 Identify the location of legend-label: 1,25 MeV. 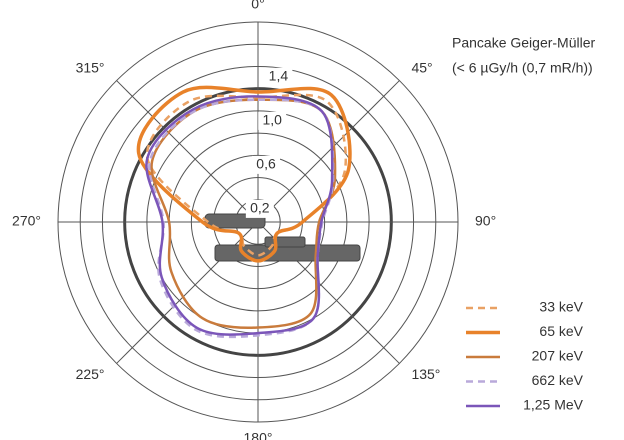
(553, 405).